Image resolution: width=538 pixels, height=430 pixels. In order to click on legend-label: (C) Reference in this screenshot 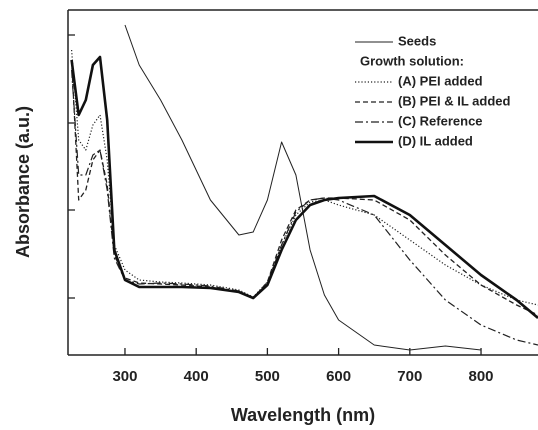, I will do `click(440, 120)`.